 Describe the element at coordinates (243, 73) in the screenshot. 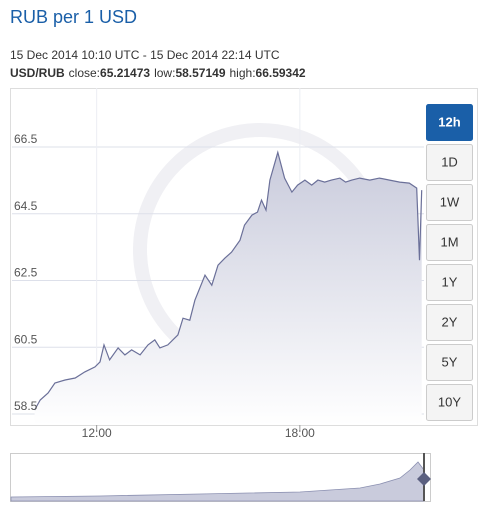

I see `stat-label: high:` at that location.